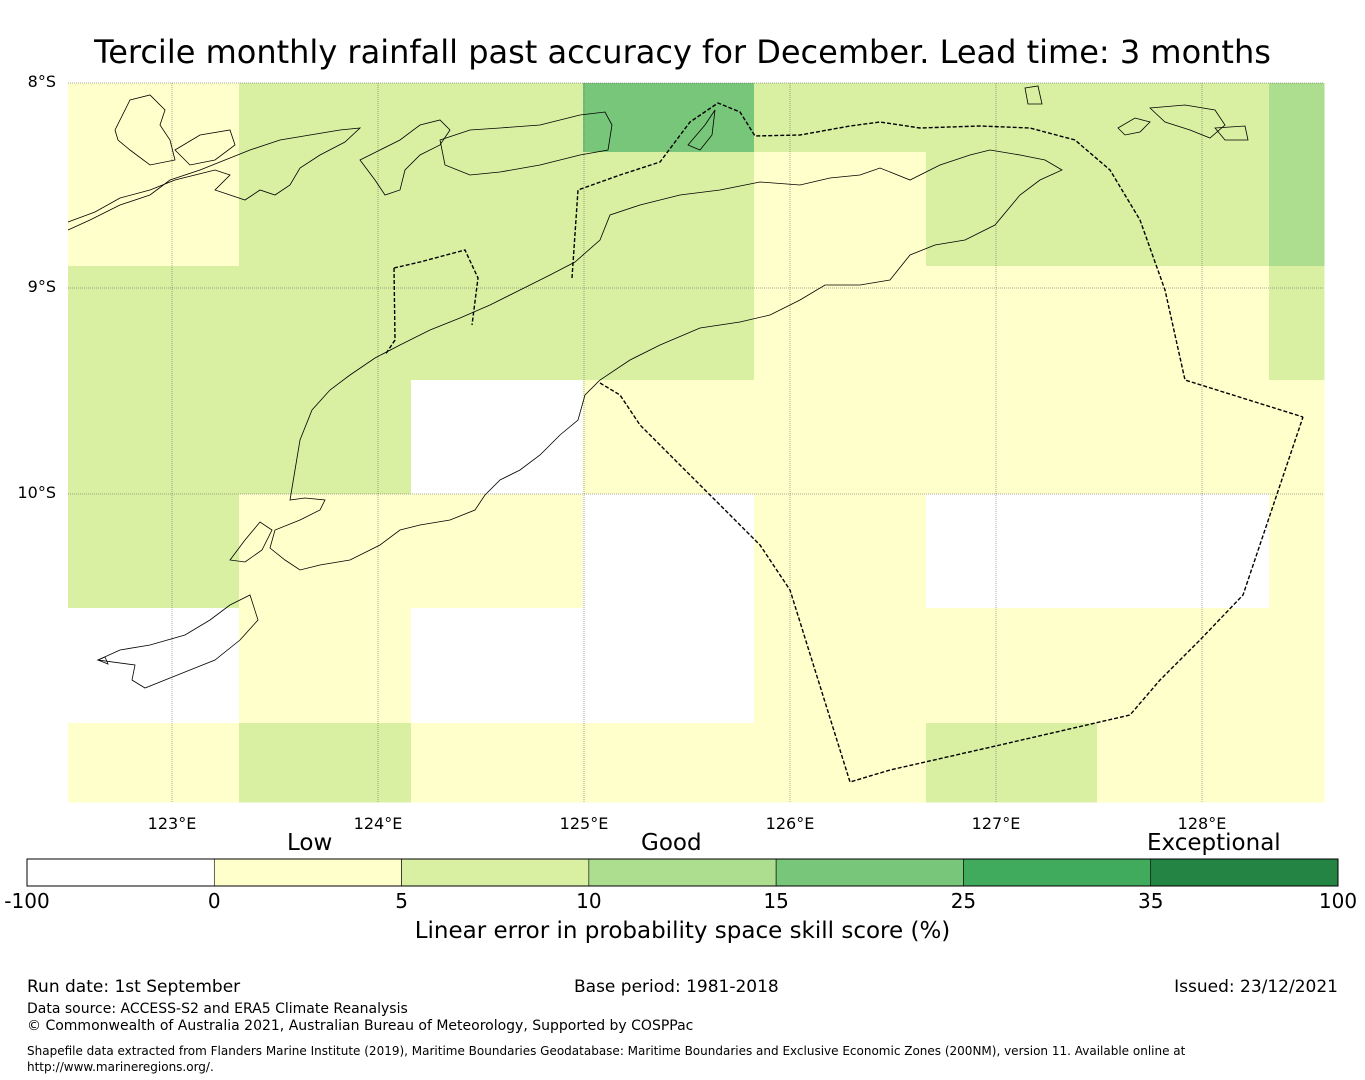 This screenshot has width=1365, height=1080. What do you see at coordinates (963, 901) in the screenshot?
I see `colorbar-tick-label: 25` at bounding box center [963, 901].